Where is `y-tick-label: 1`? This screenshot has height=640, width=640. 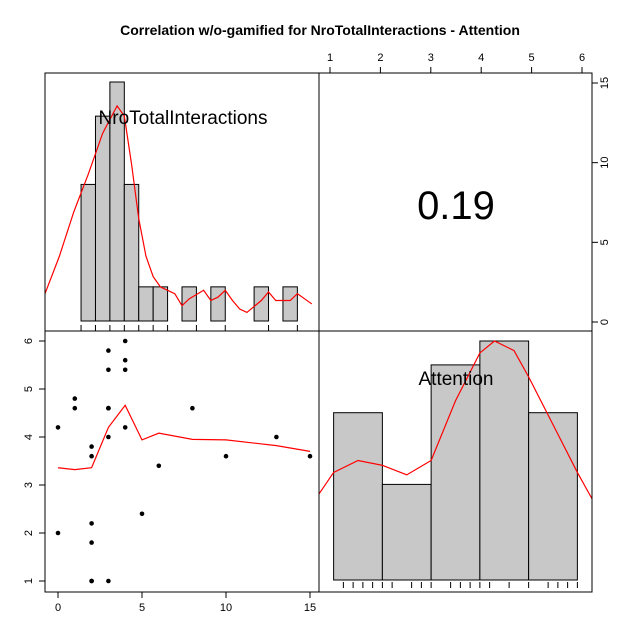 y-tick-label: 1 is located at coordinates (29, 581).